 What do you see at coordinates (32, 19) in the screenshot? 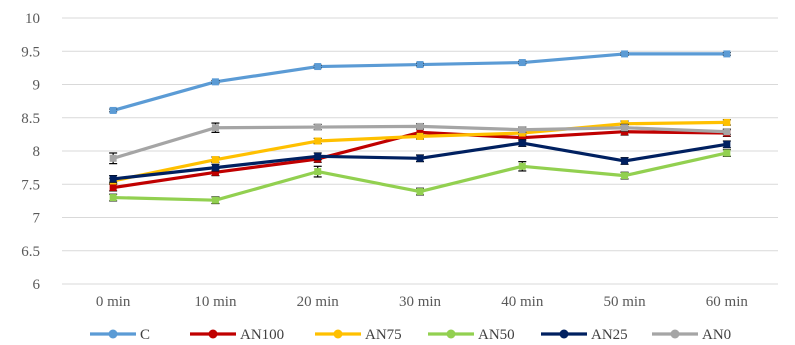
I see `y-tick-label: 10` at bounding box center [32, 19].